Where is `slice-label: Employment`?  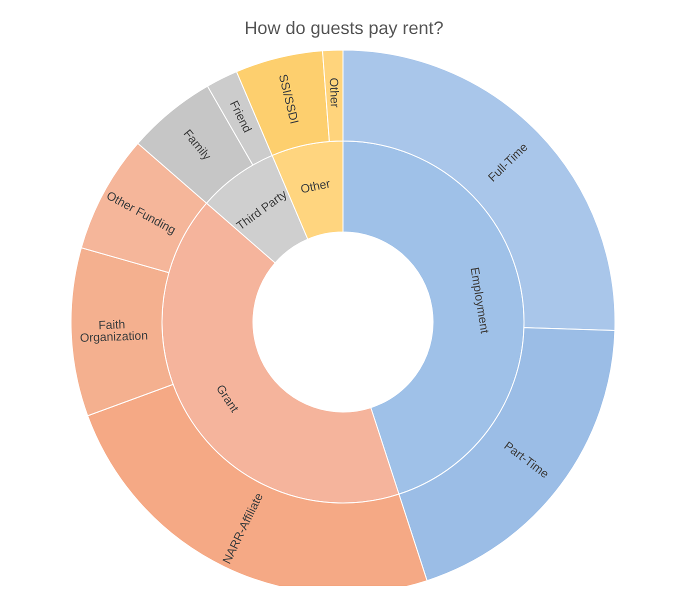
slice-label: Employment is located at coordinates (480, 301).